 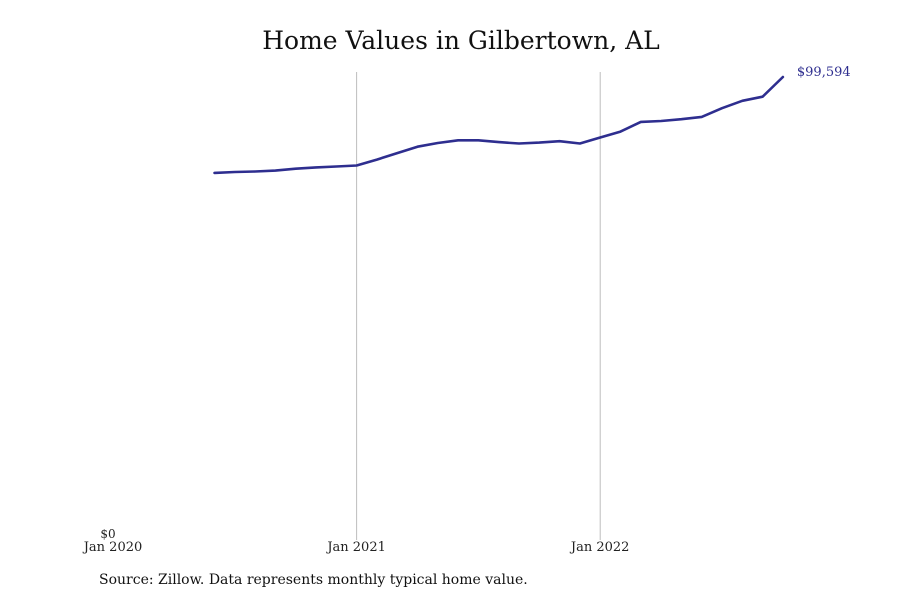 What do you see at coordinates (112, 547) in the screenshot?
I see `x-tick-label: Jan 2020` at bounding box center [112, 547].